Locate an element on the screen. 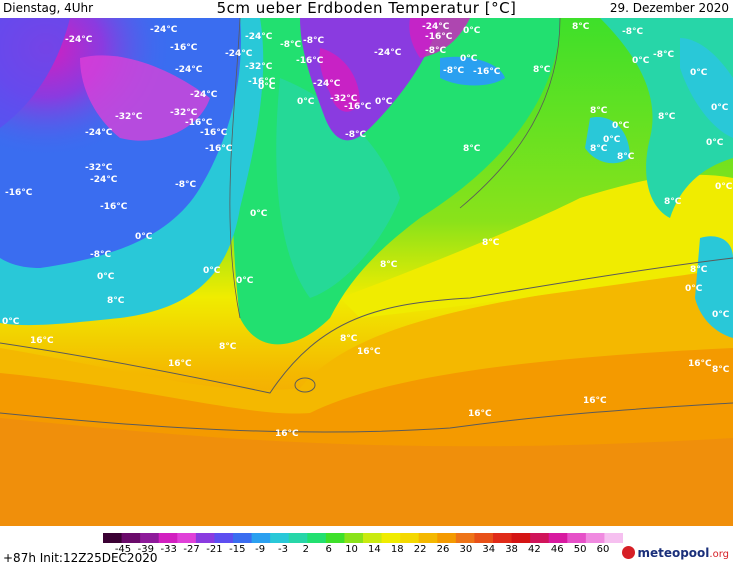 The height and width of the screenshot is (566, 733). scale-tick-label: -15 is located at coordinates (237, 549).